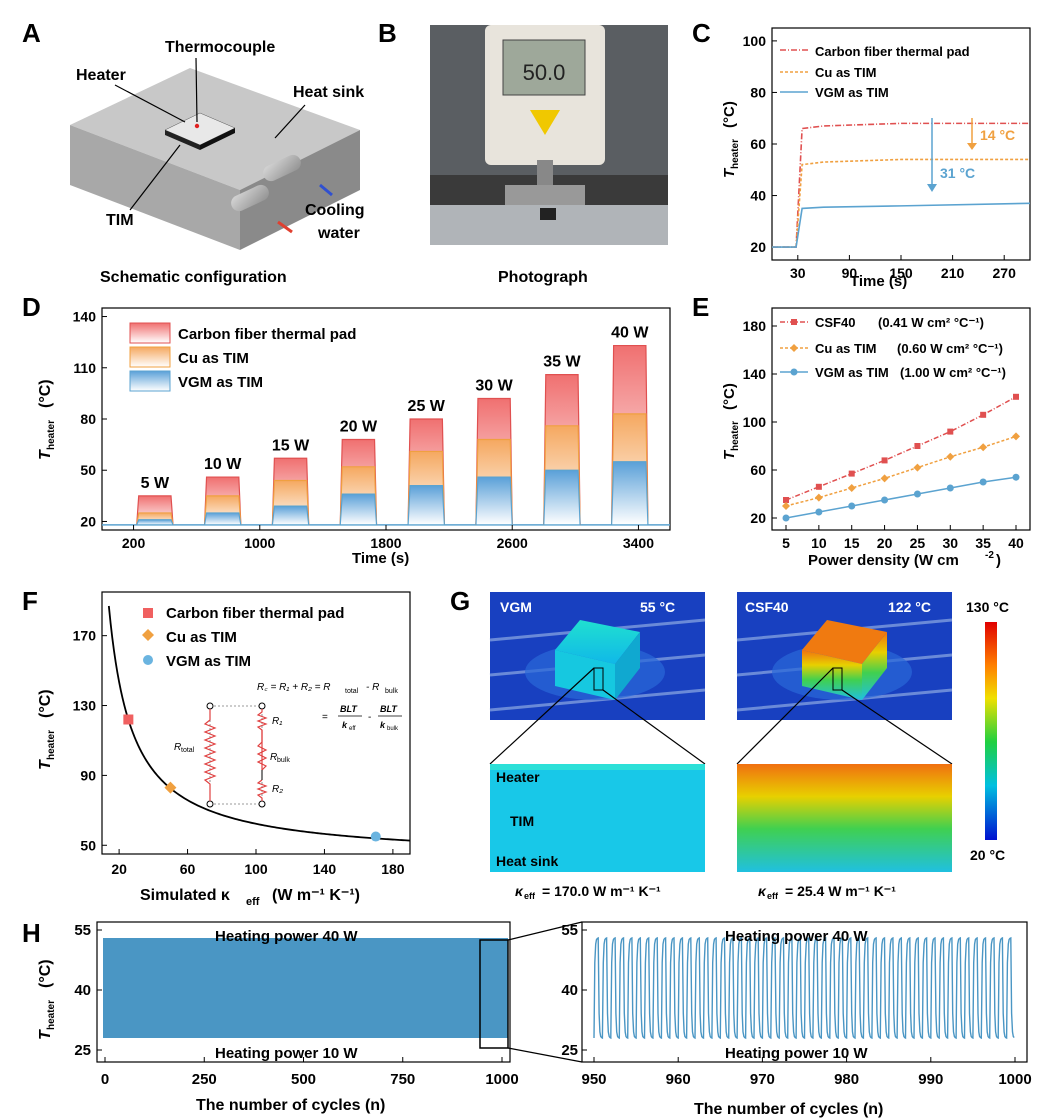 The width and height of the screenshot is (1040, 1120). I want to click on photograph: 50.0 Photograph, so click(549, 155).